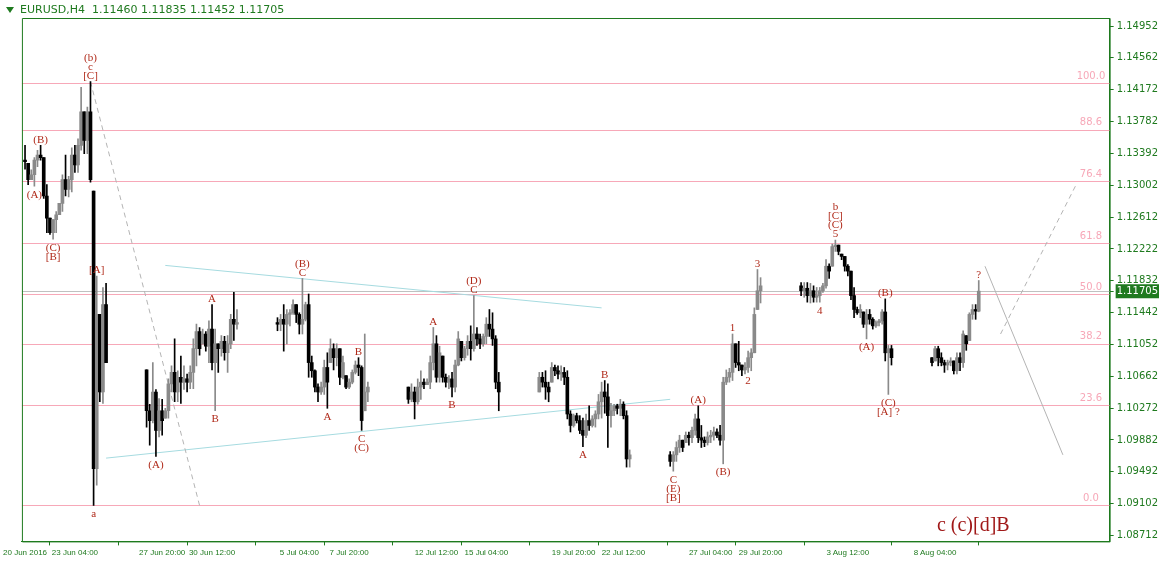 The height and width of the screenshot is (563, 1163). What do you see at coordinates (757, 262) in the screenshot?
I see `annotation: 3` at bounding box center [757, 262].